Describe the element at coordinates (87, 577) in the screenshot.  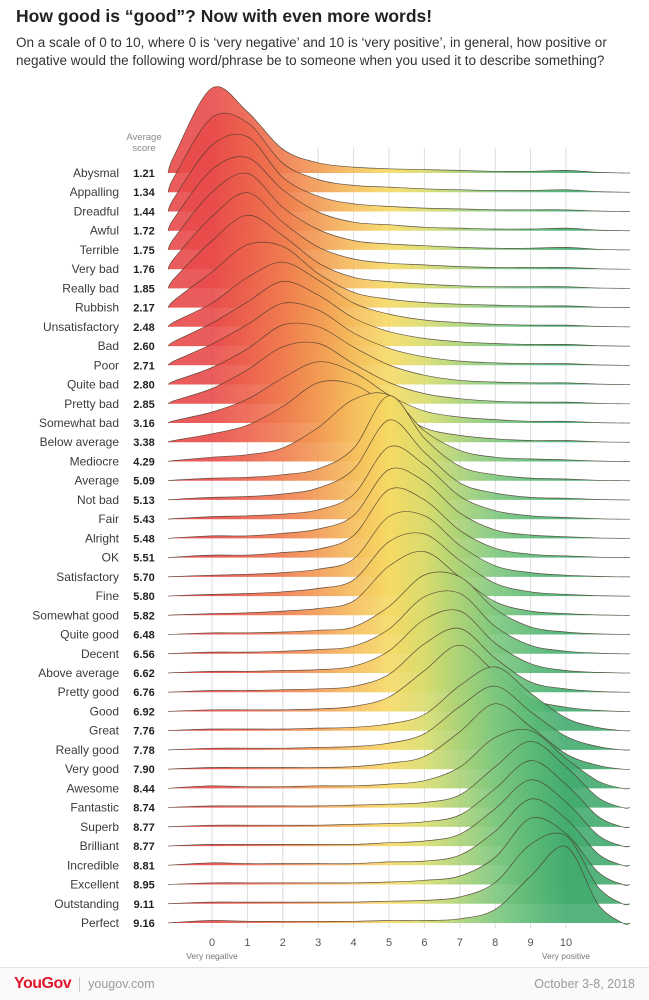
I see `word-label: Satisfactory` at that location.